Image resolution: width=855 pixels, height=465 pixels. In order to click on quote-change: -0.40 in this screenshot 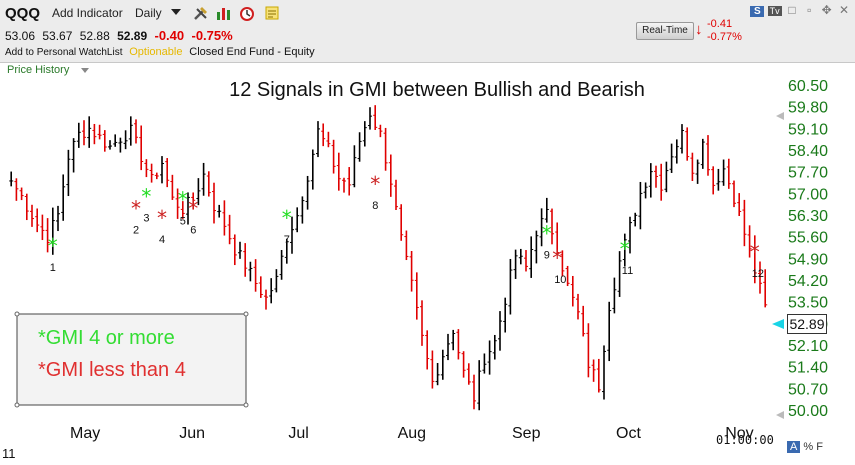, I will do `click(169, 35)`.